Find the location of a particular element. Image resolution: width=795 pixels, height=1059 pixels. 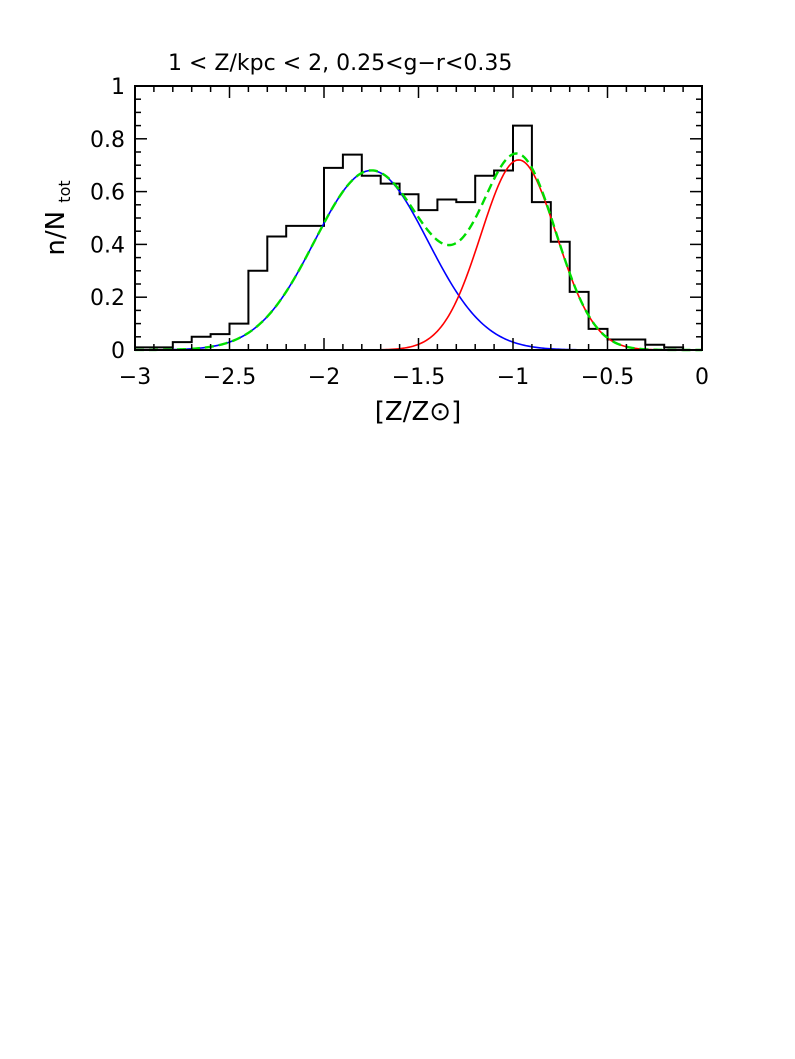

gaussian-sum-curve is located at coordinates (418, 252).